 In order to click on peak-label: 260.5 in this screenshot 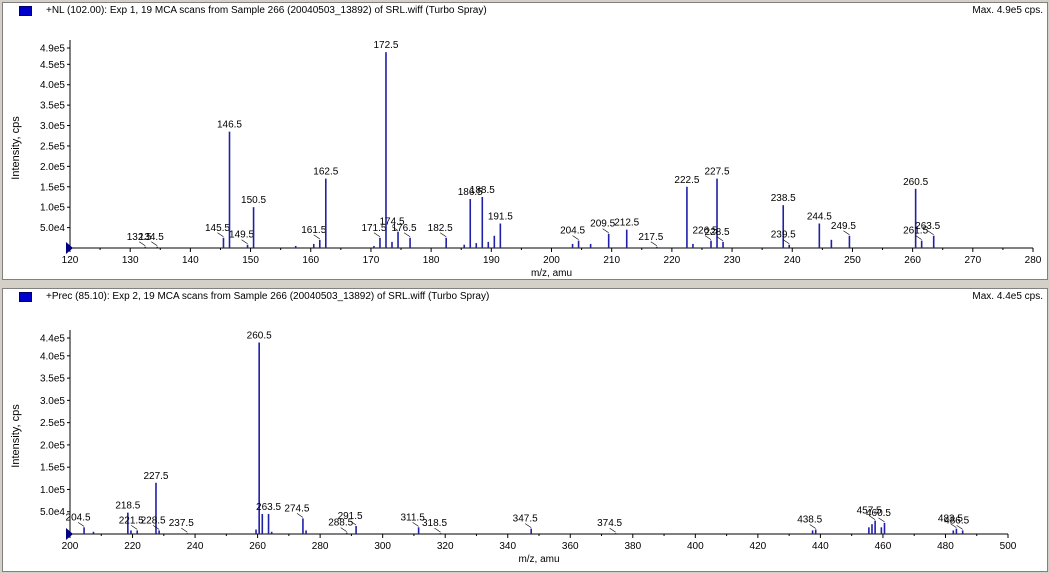, I will do `click(259, 335)`.